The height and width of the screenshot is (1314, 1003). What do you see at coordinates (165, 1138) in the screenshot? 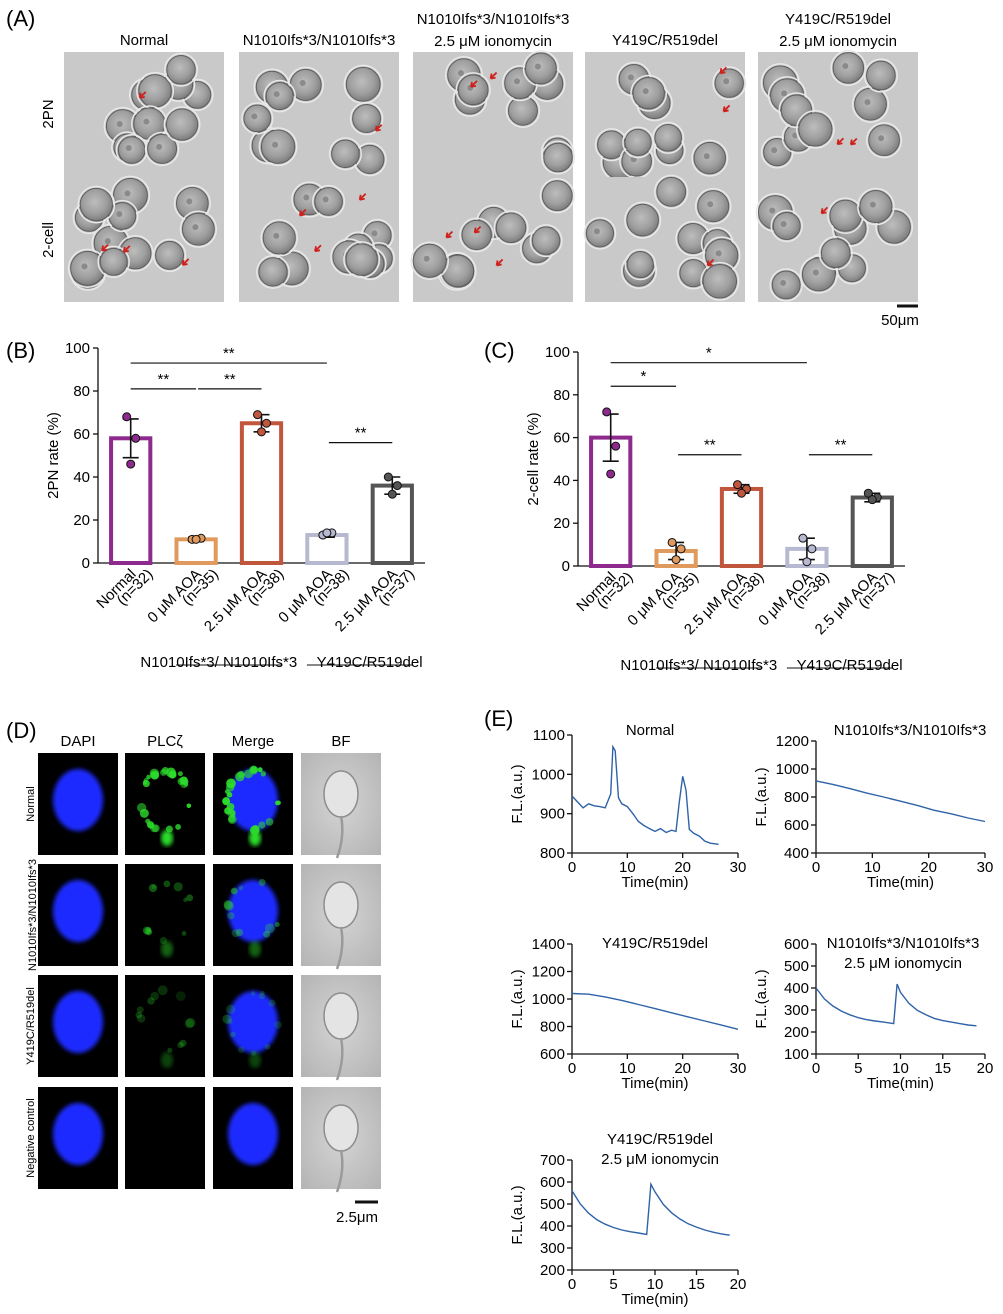
I see `plcz-image` at bounding box center [165, 1138].